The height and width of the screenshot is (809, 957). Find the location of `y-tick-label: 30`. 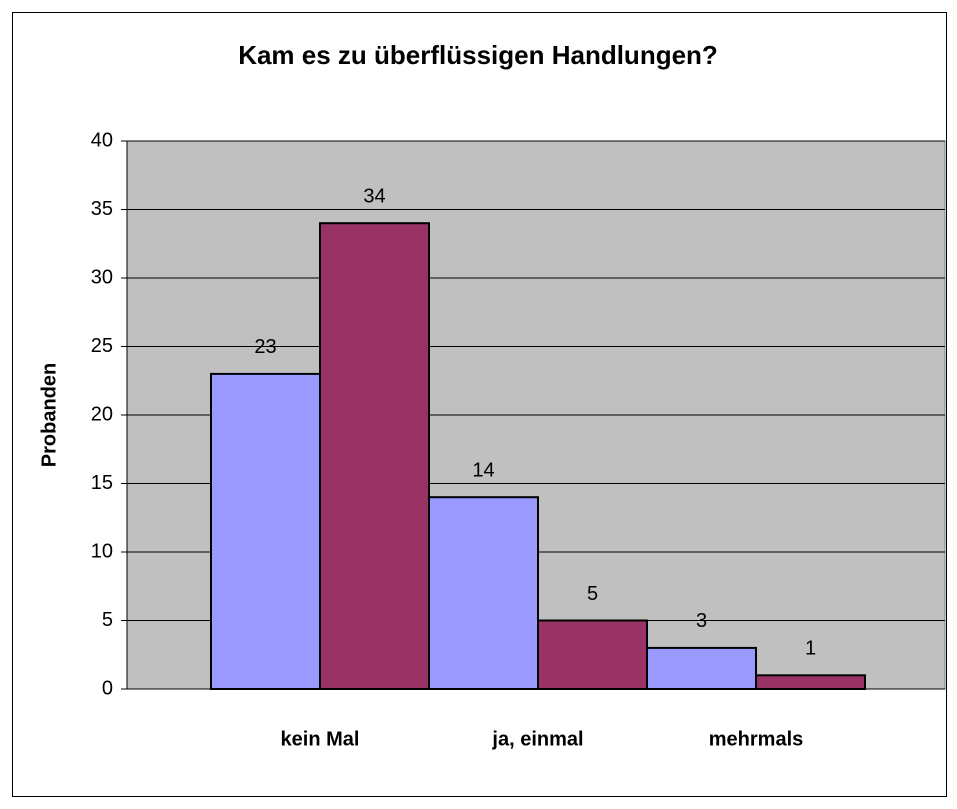

y-tick-label: 30 is located at coordinates (102, 277).